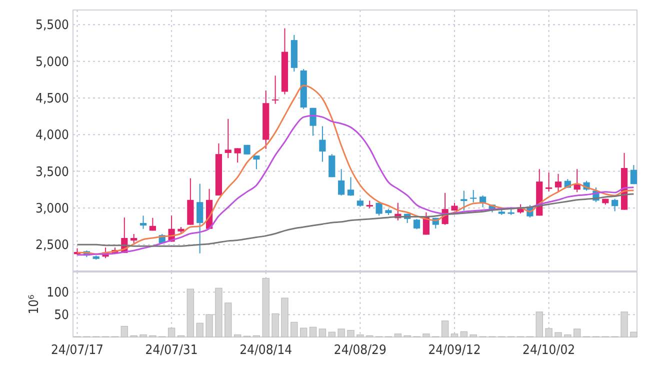 The image size is (647, 366). Describe the element at coordinates (454, 350) in the screenshot. I see `x-tick-label: 24/09/12` at that location.